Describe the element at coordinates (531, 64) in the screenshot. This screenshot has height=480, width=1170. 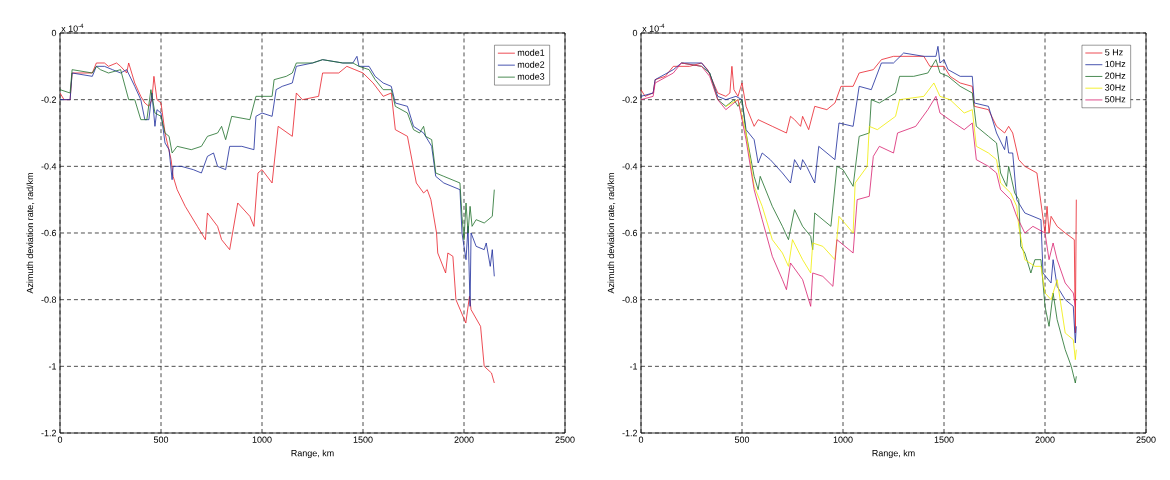
I see `legend-label: mode2` at that location.